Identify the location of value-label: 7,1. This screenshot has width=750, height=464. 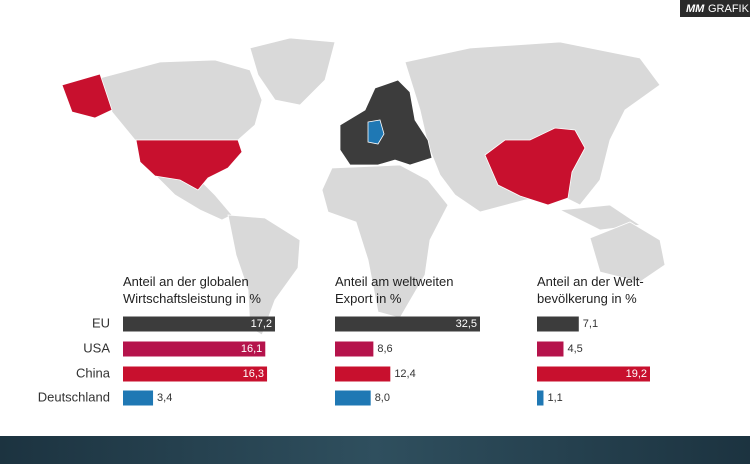
(590, 324).